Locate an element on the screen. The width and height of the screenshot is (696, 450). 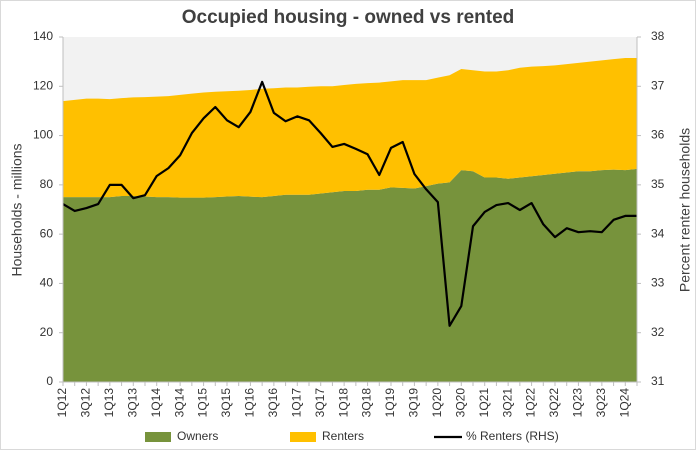
y-tick-label: 20 is located at coordinates (47, 332).